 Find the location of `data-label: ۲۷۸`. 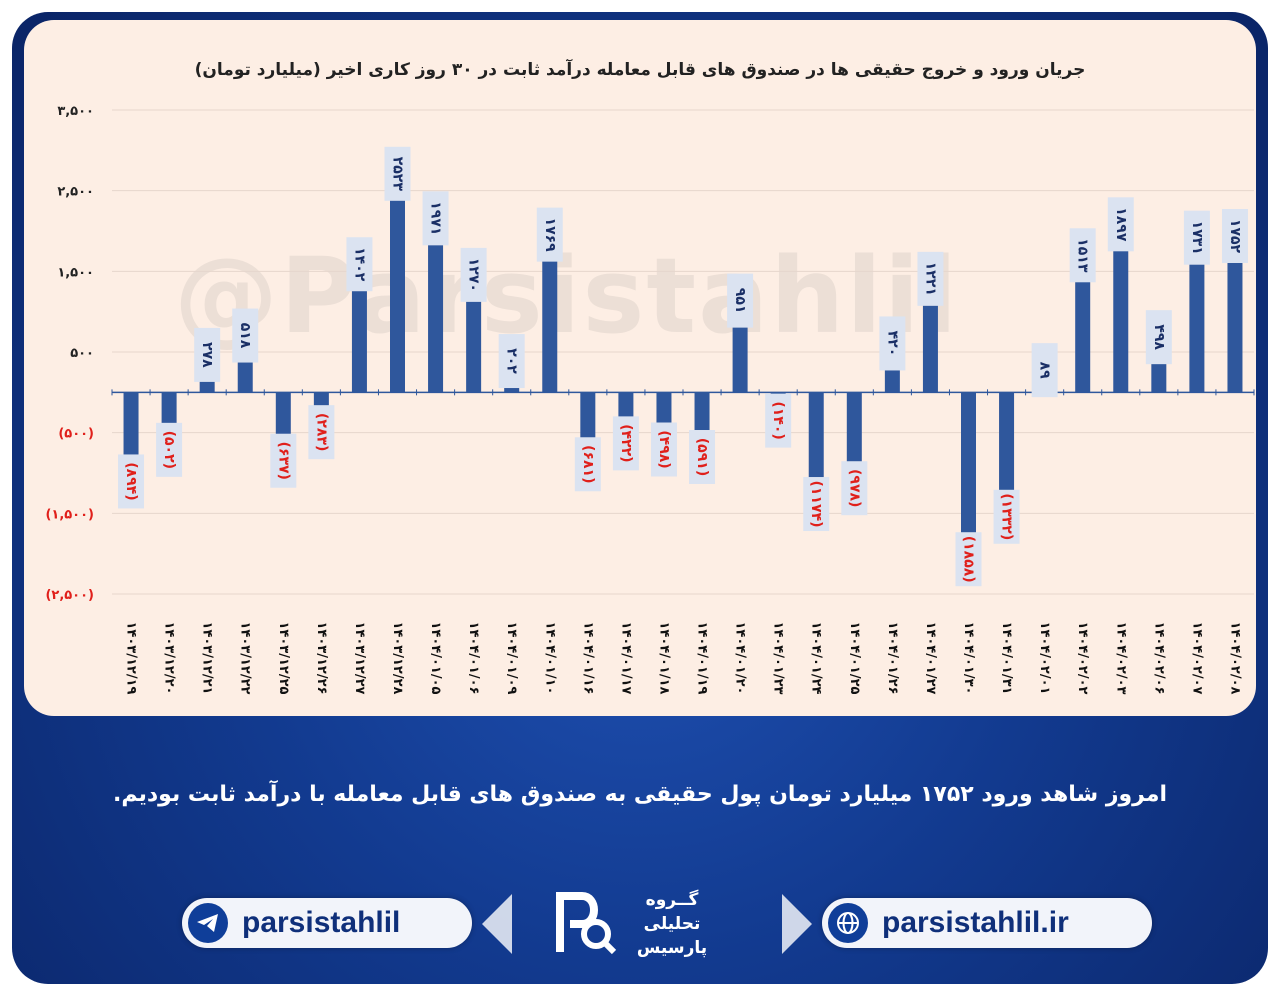

data-label: ۲۷۸ is located at coordinates (207, 355).